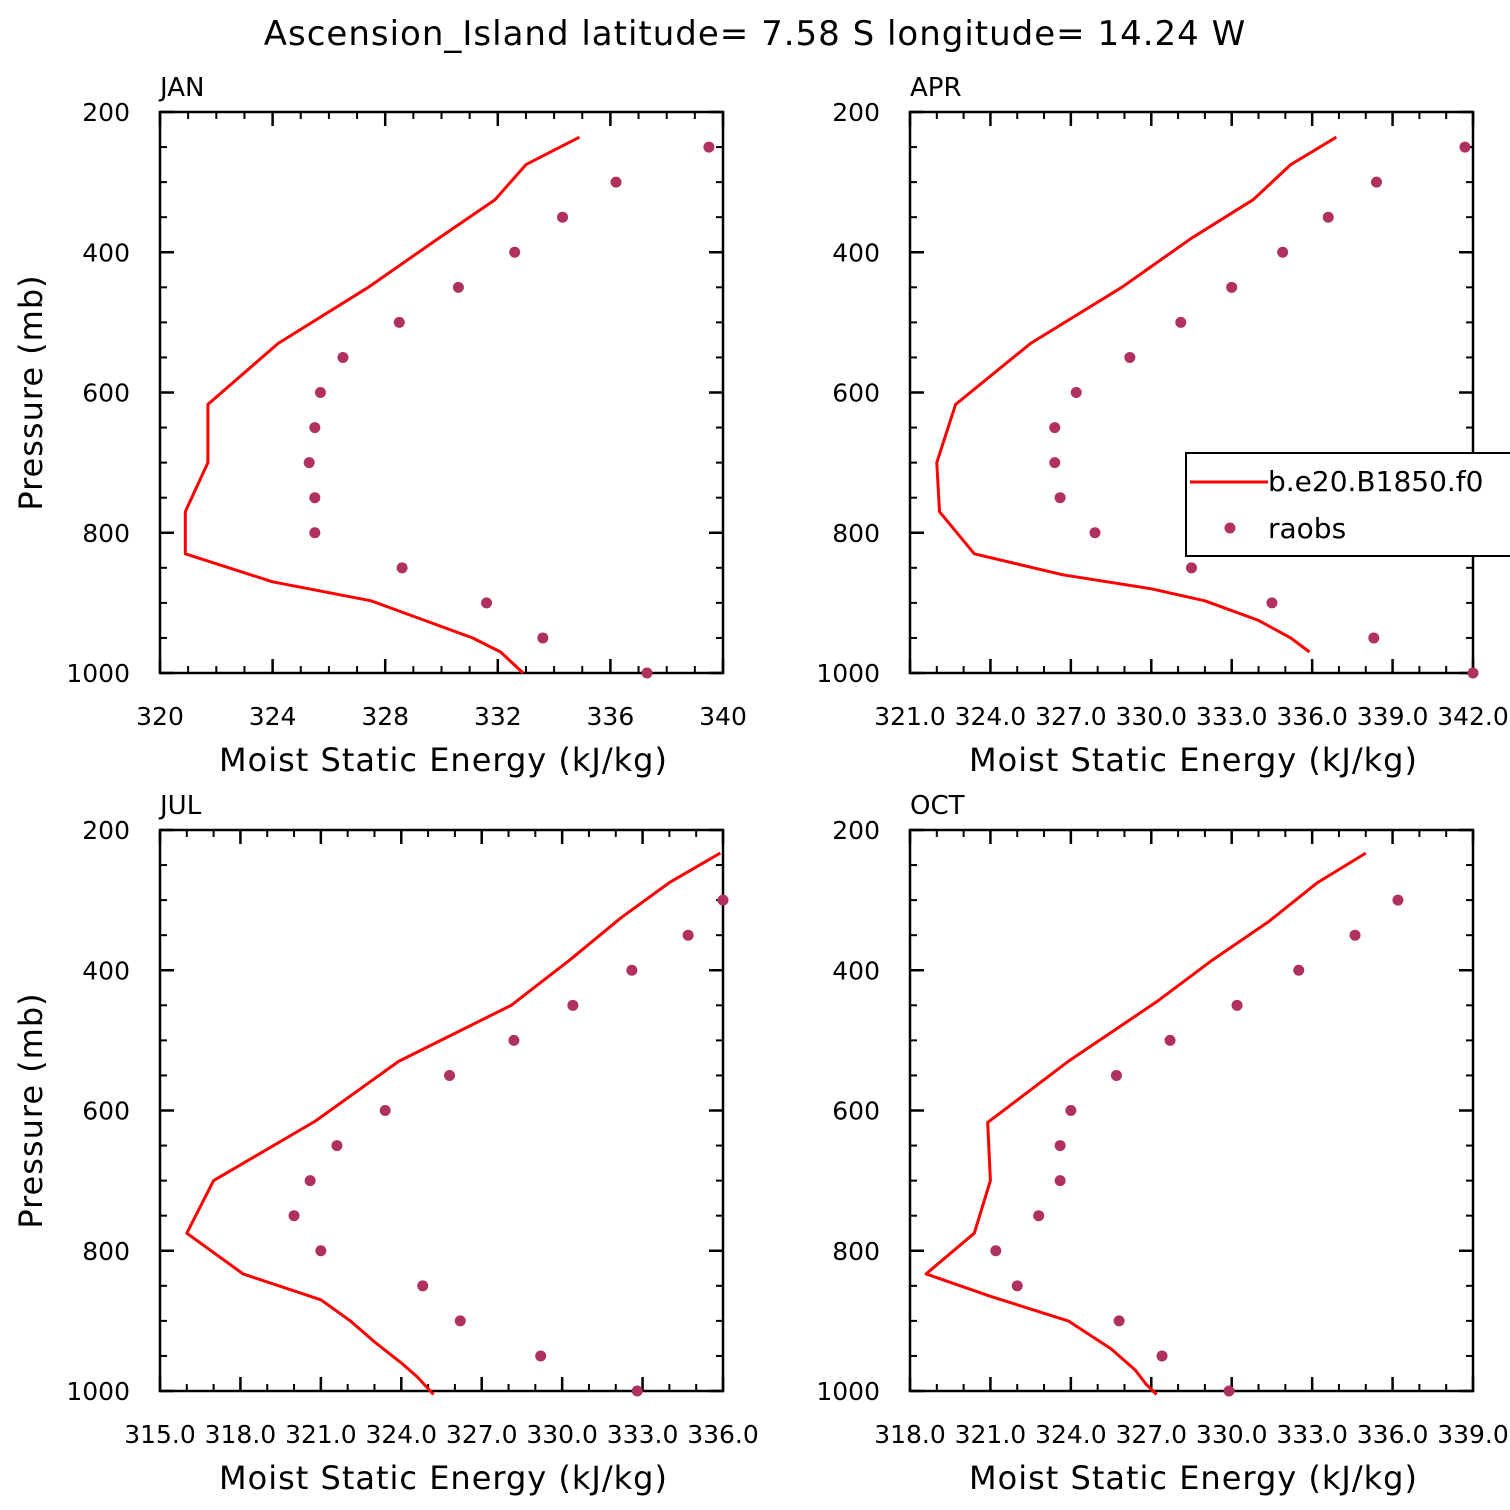 This screenshot has height=1510, width=1510. Describe the element at coordinates (936, 88) in the screenshot. I see `panel-title: APR` at that location.